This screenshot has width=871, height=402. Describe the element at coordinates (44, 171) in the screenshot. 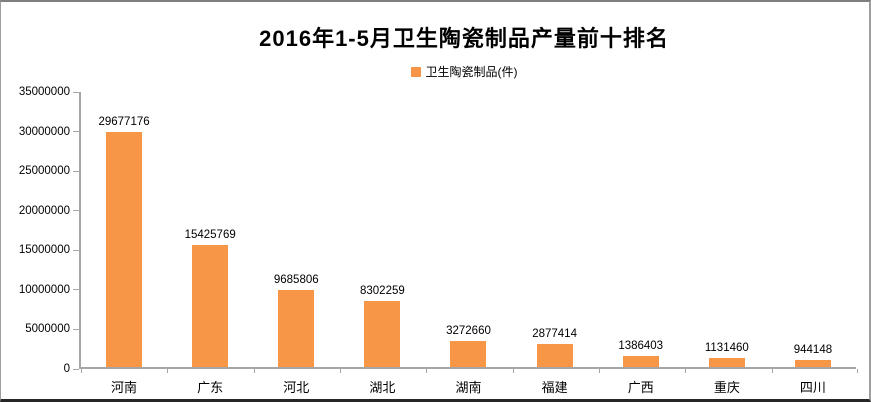

I see `y-axis-tick-label: 25000000` at that location.